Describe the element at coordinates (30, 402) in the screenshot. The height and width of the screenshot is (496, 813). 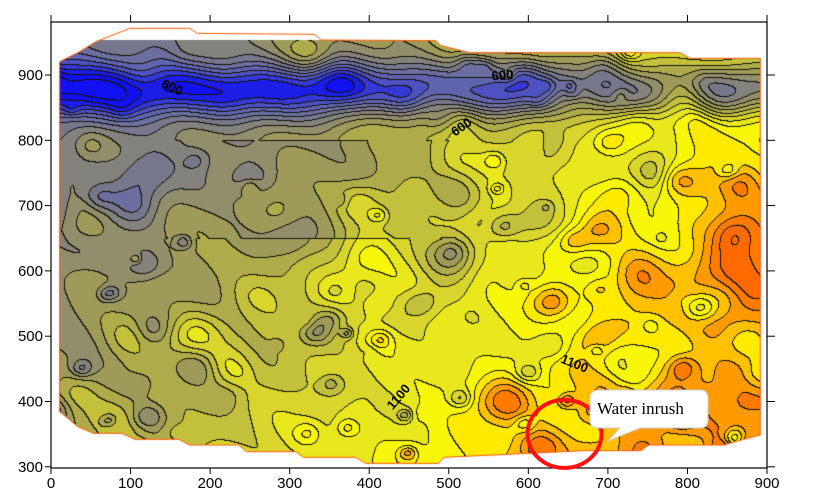
I see `y-tick-label: 400` at that location.